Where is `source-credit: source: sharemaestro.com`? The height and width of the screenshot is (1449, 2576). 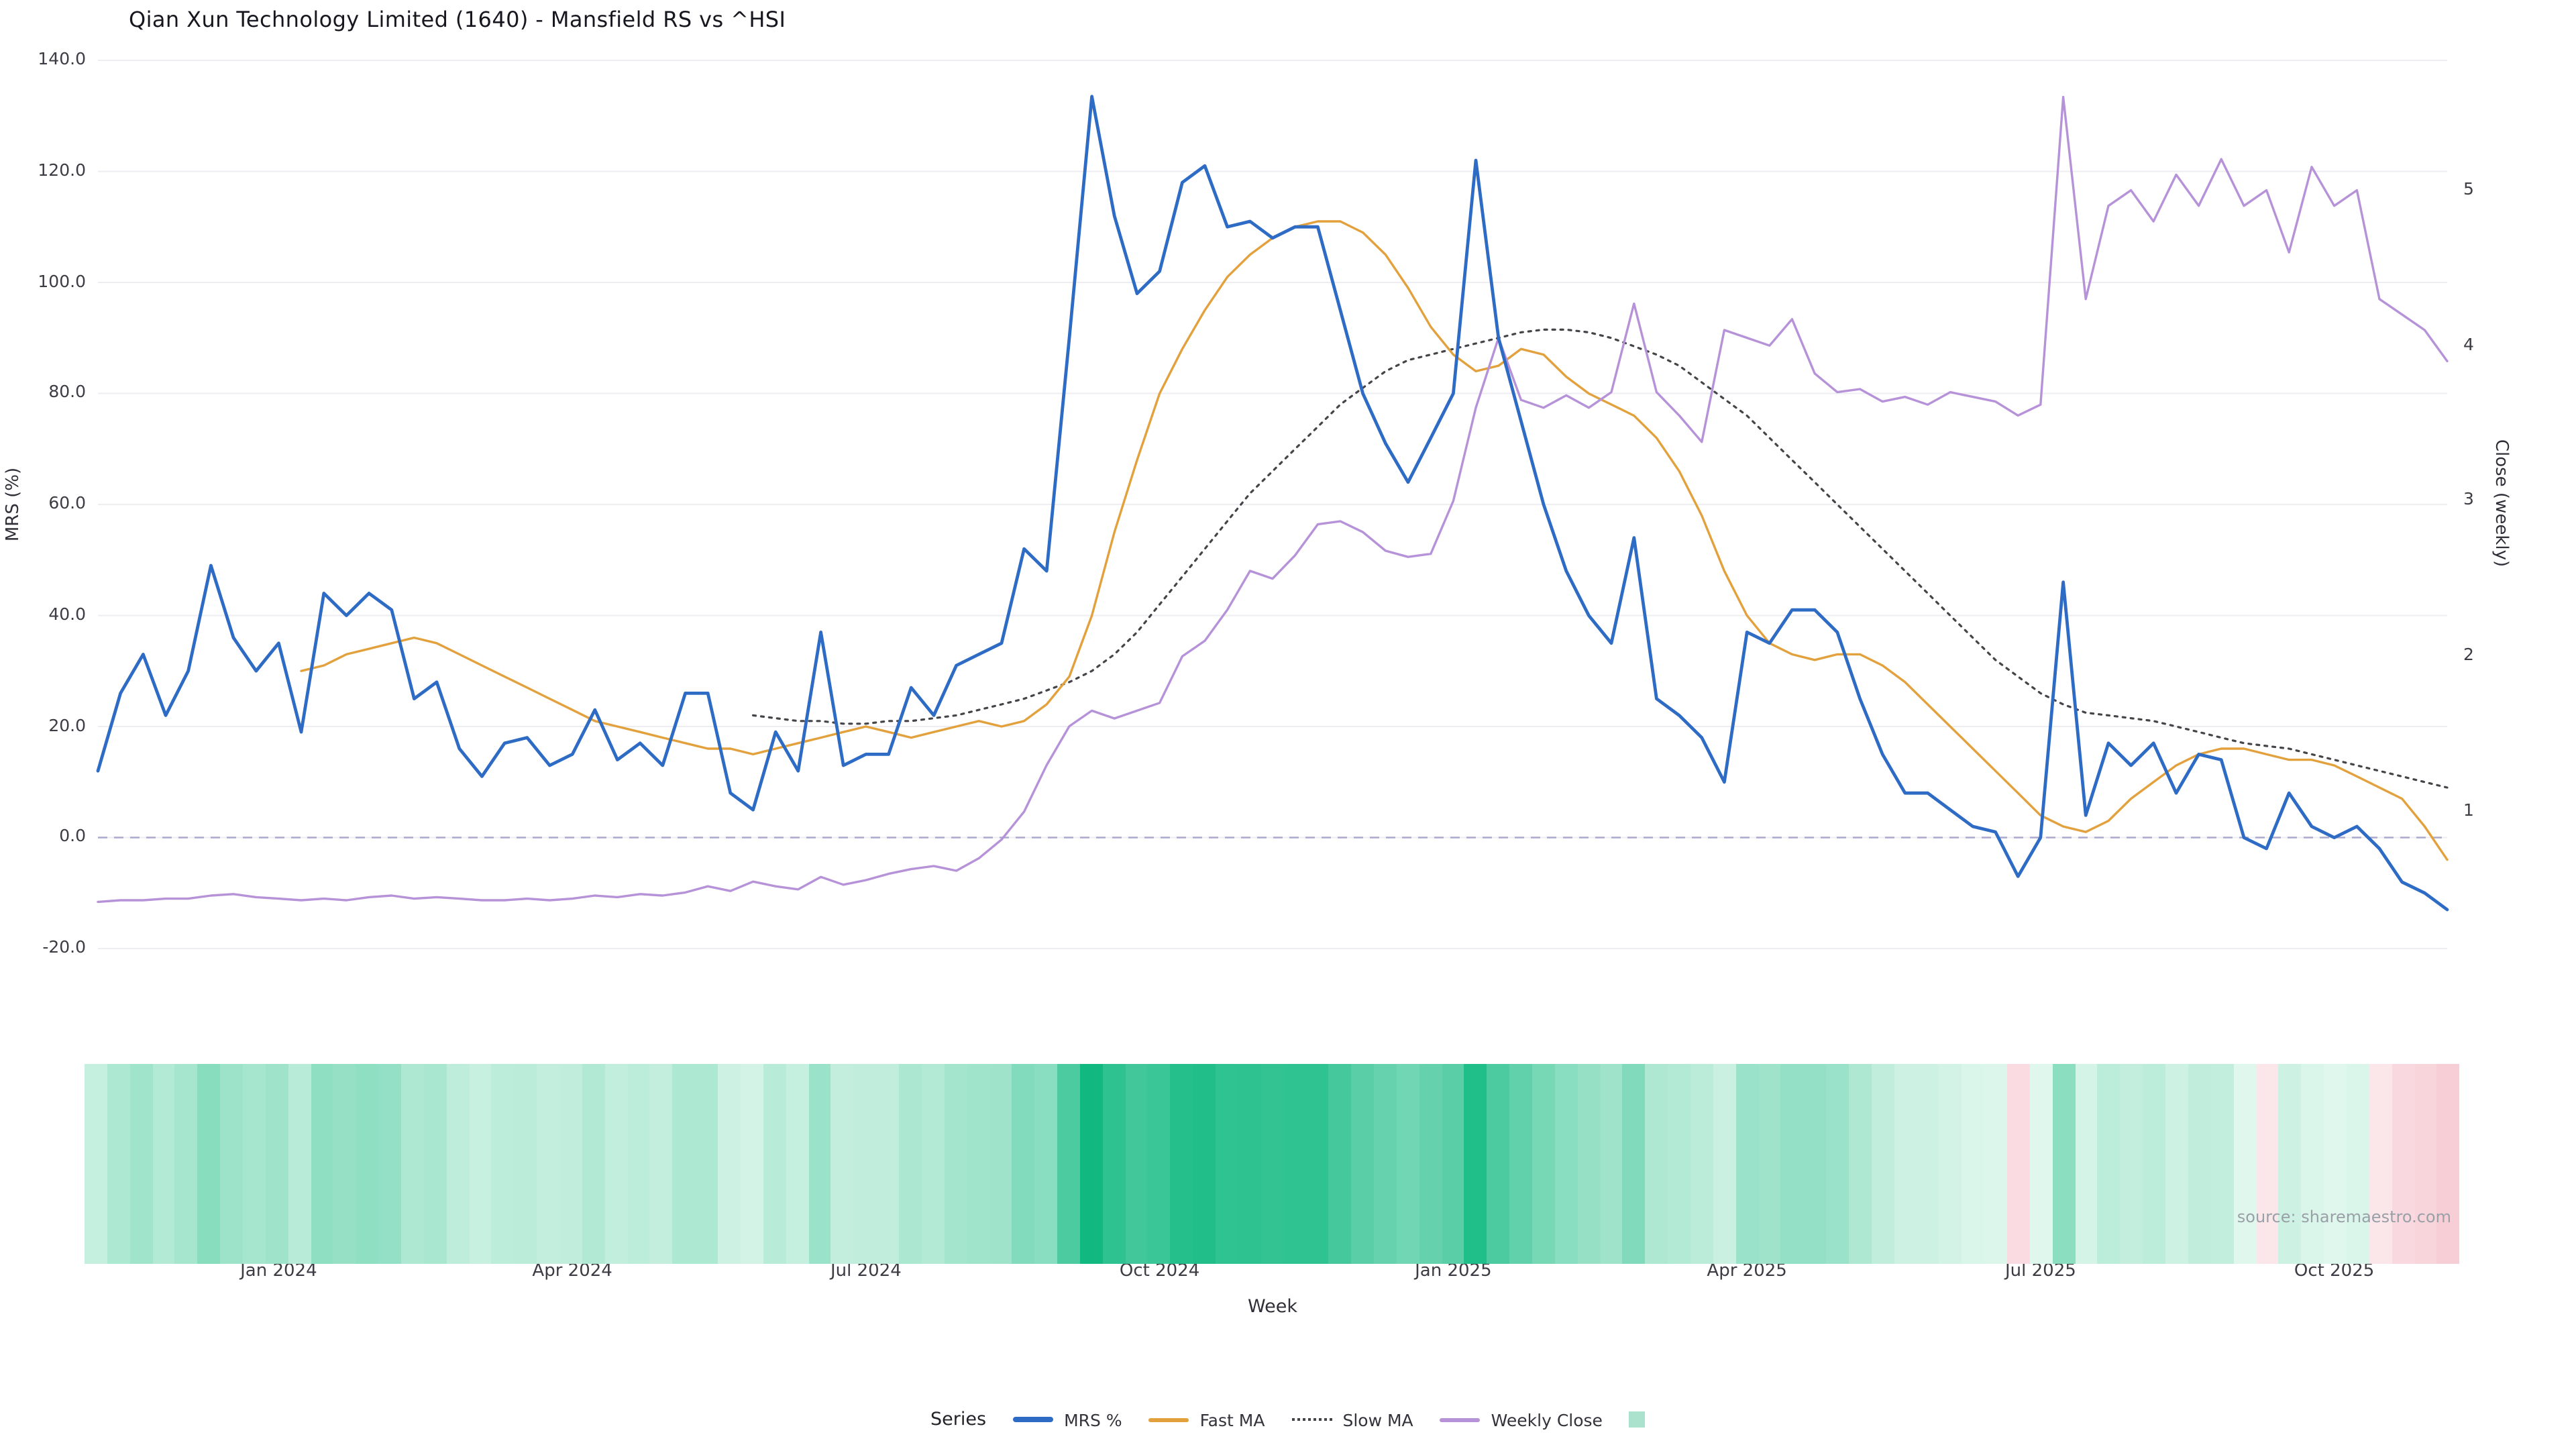
source-credit: source: sharemaestro.com is located at coordinates (2344, 1217).